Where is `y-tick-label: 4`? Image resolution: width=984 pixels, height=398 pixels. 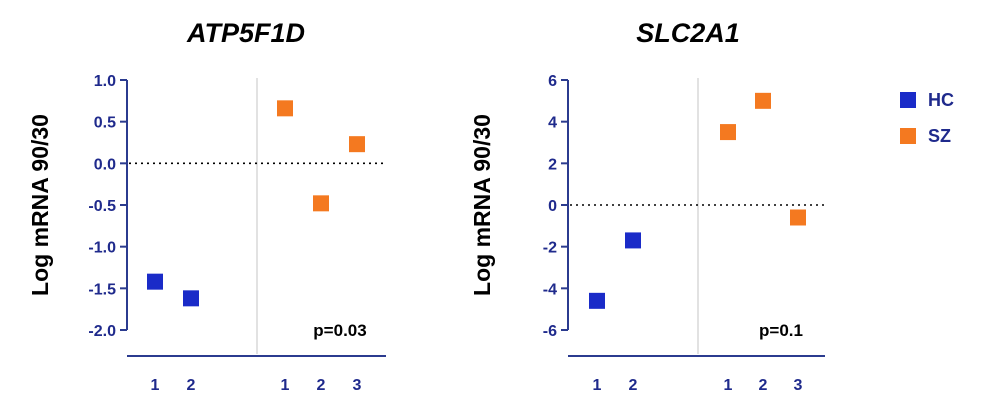
y-tick-label: 4 is located at coordinates (552, 123).